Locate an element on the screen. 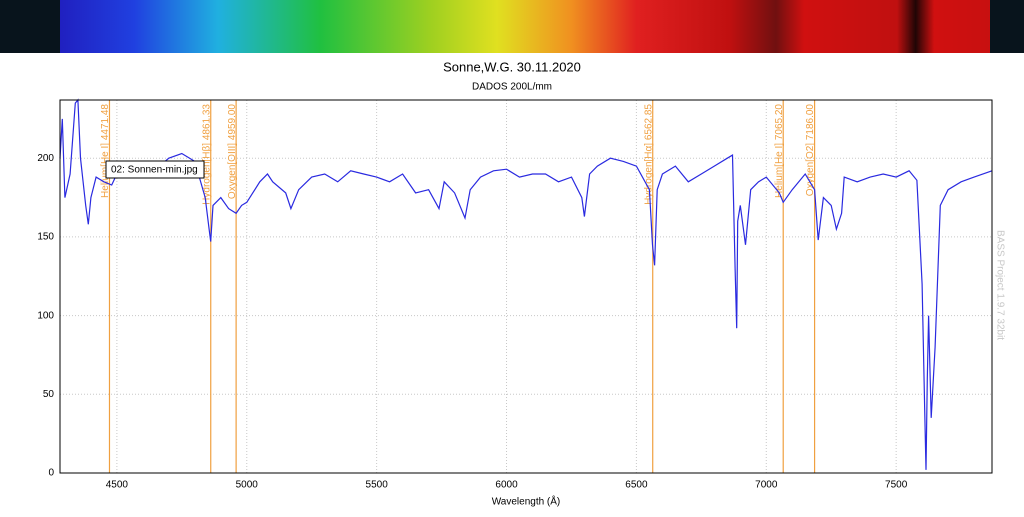 The width and height of the screenshot is (1024, 517). x-tick-label: 5000 is located at coordinates (247, 485).